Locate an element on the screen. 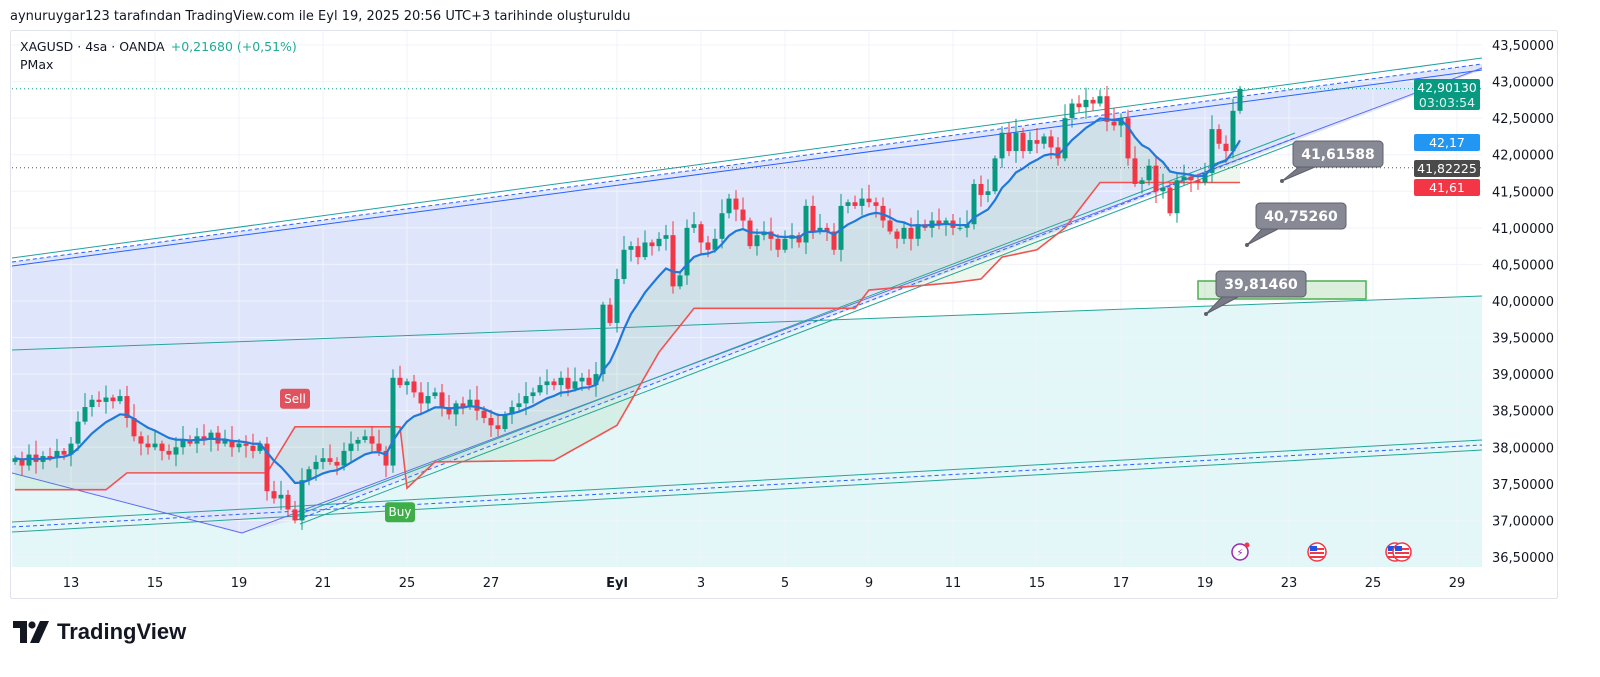 The width and height of the screenshot is (1600, 677). callout-text: 41,61588 is located at coordinates (1338, 155).